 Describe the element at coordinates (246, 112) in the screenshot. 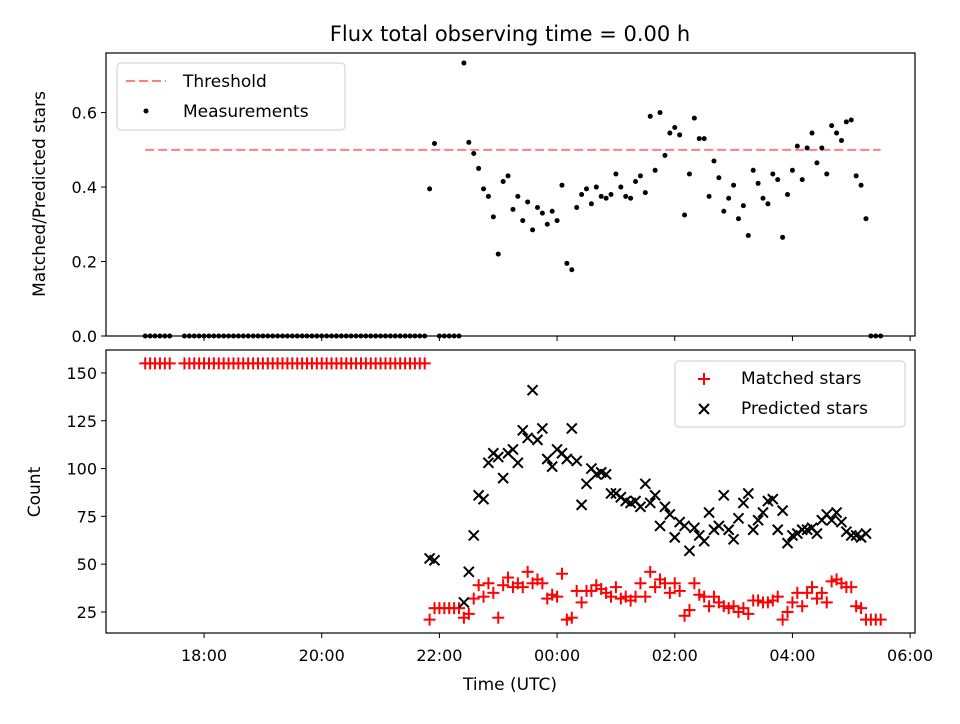

I see `legend-measurements-label: Measurements` at that location.